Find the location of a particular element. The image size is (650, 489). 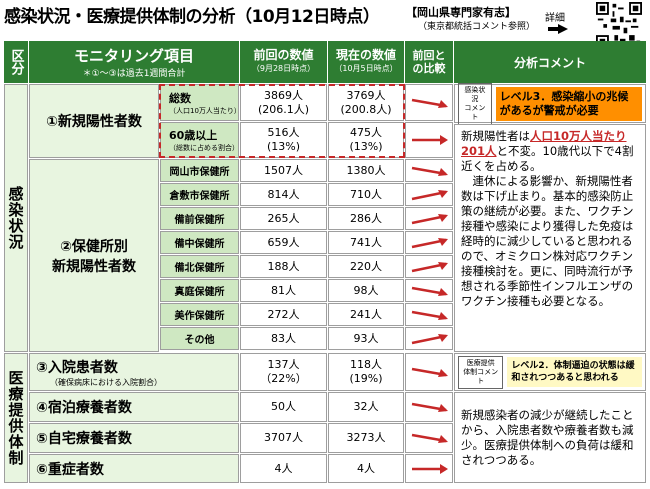

center-name: 真庭保健所 is located at coordinates (199, 290).